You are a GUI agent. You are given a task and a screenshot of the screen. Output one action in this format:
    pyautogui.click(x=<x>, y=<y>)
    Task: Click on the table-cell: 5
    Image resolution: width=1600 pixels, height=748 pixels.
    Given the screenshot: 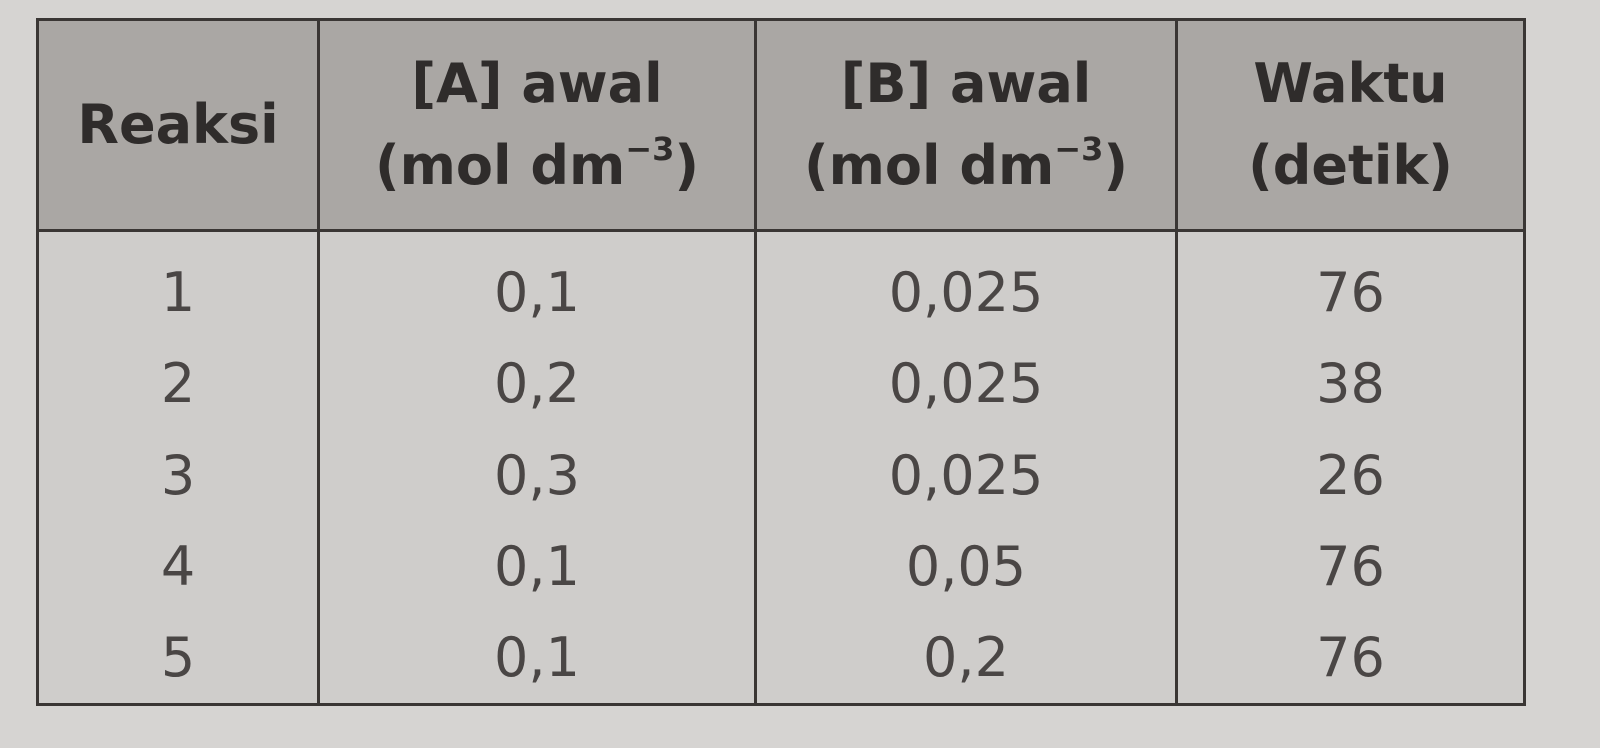 What is the action you would take?
    pyautogui.click(x=178, y=658)
    